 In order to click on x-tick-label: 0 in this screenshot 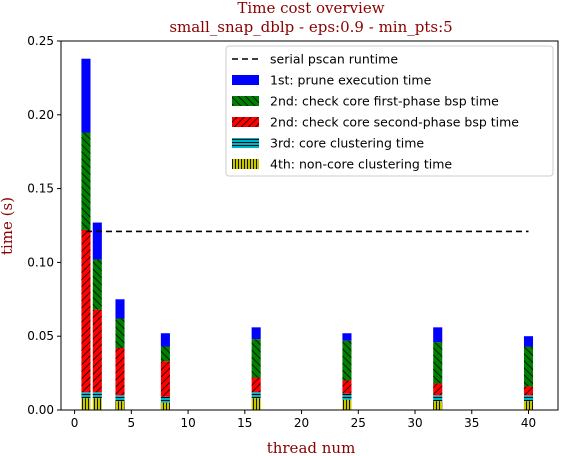, I will do `click(75, 423)`.